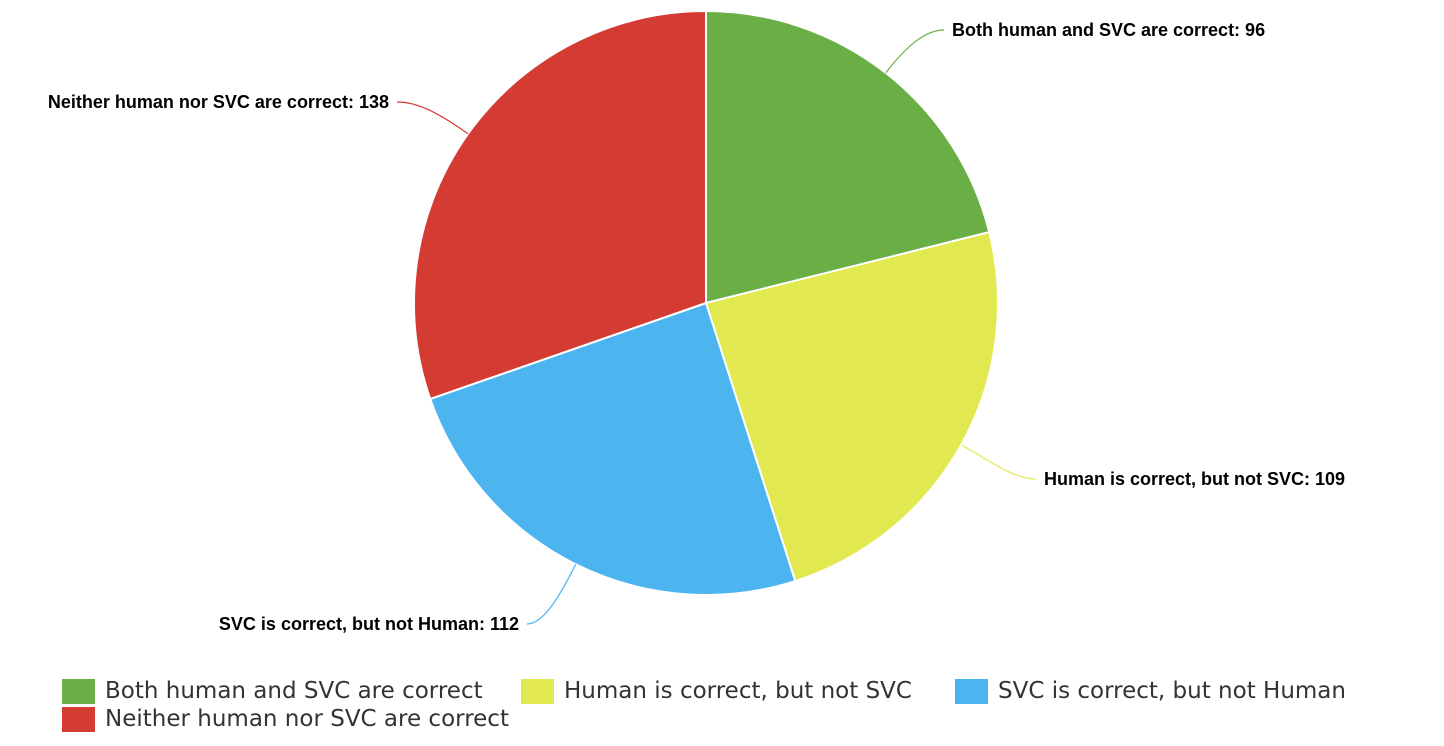  What do you see at coordinates (738, 691) in the screenshot?
I see `legend-label: Human is correct, but not SVC` at bounding box center [738, 691].